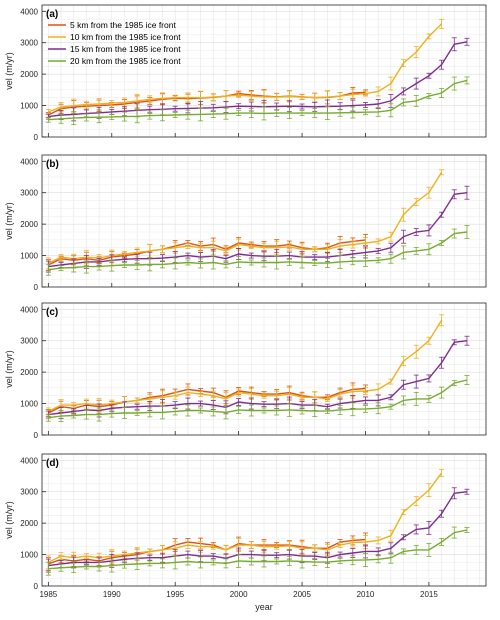 The height and width of the screenshot is (620, 500). Describe the element at coordinates (125, 49) in the screenshot. I see `legend-entry-s15: 15 km from the 1985 ice front` at that location.